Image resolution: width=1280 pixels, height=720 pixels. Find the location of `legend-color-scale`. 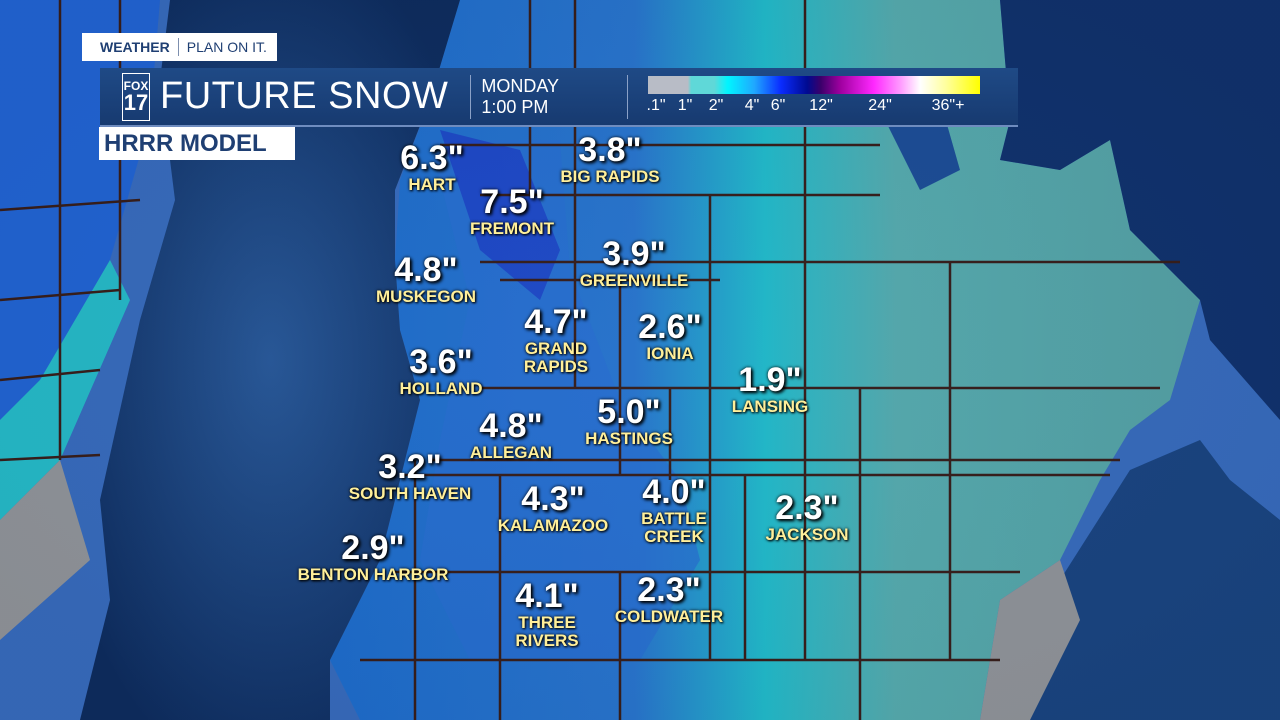

legend-color-scale is located at coordinates (814, 85).